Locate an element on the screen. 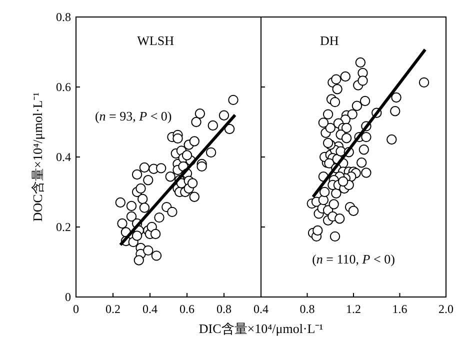 Image resolution: width=473 pixels, height=349 pixels. y-tick-label: 0.8 is located at coordinates (63, 17).